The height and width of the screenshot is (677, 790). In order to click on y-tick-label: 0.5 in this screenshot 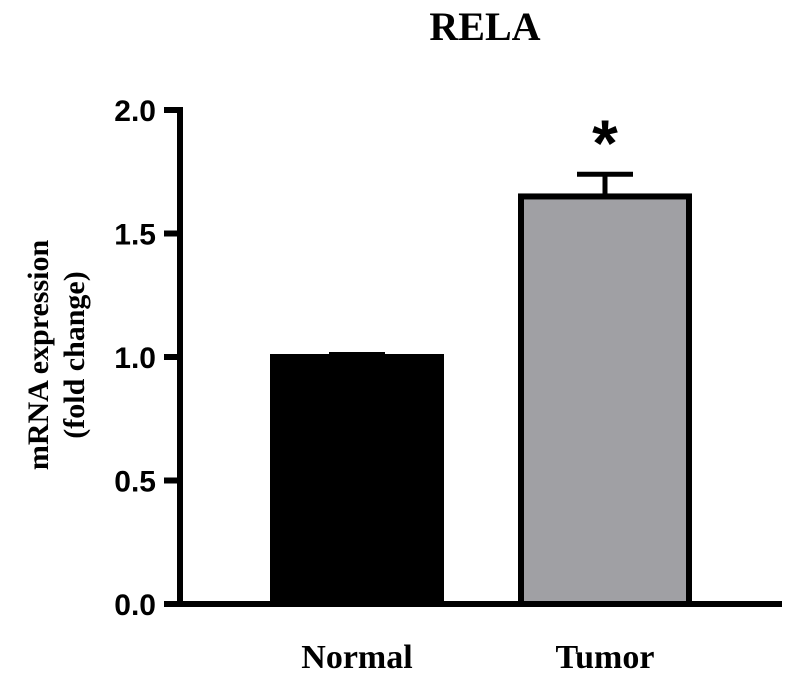, I will do `click(135, 482)`.